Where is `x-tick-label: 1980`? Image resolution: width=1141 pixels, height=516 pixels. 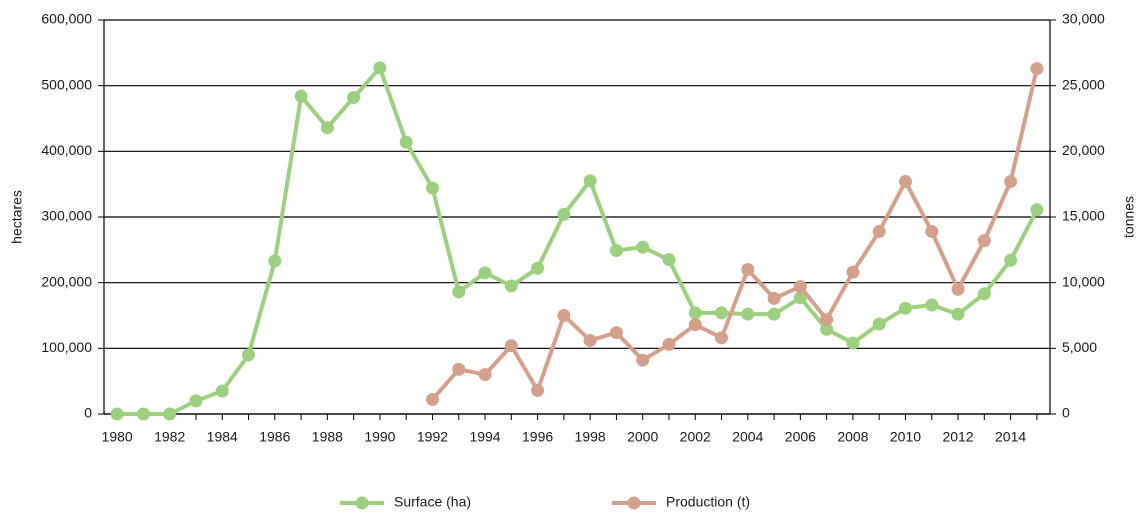 x-tick-label: 1980 is located at coordinates (117, 437).